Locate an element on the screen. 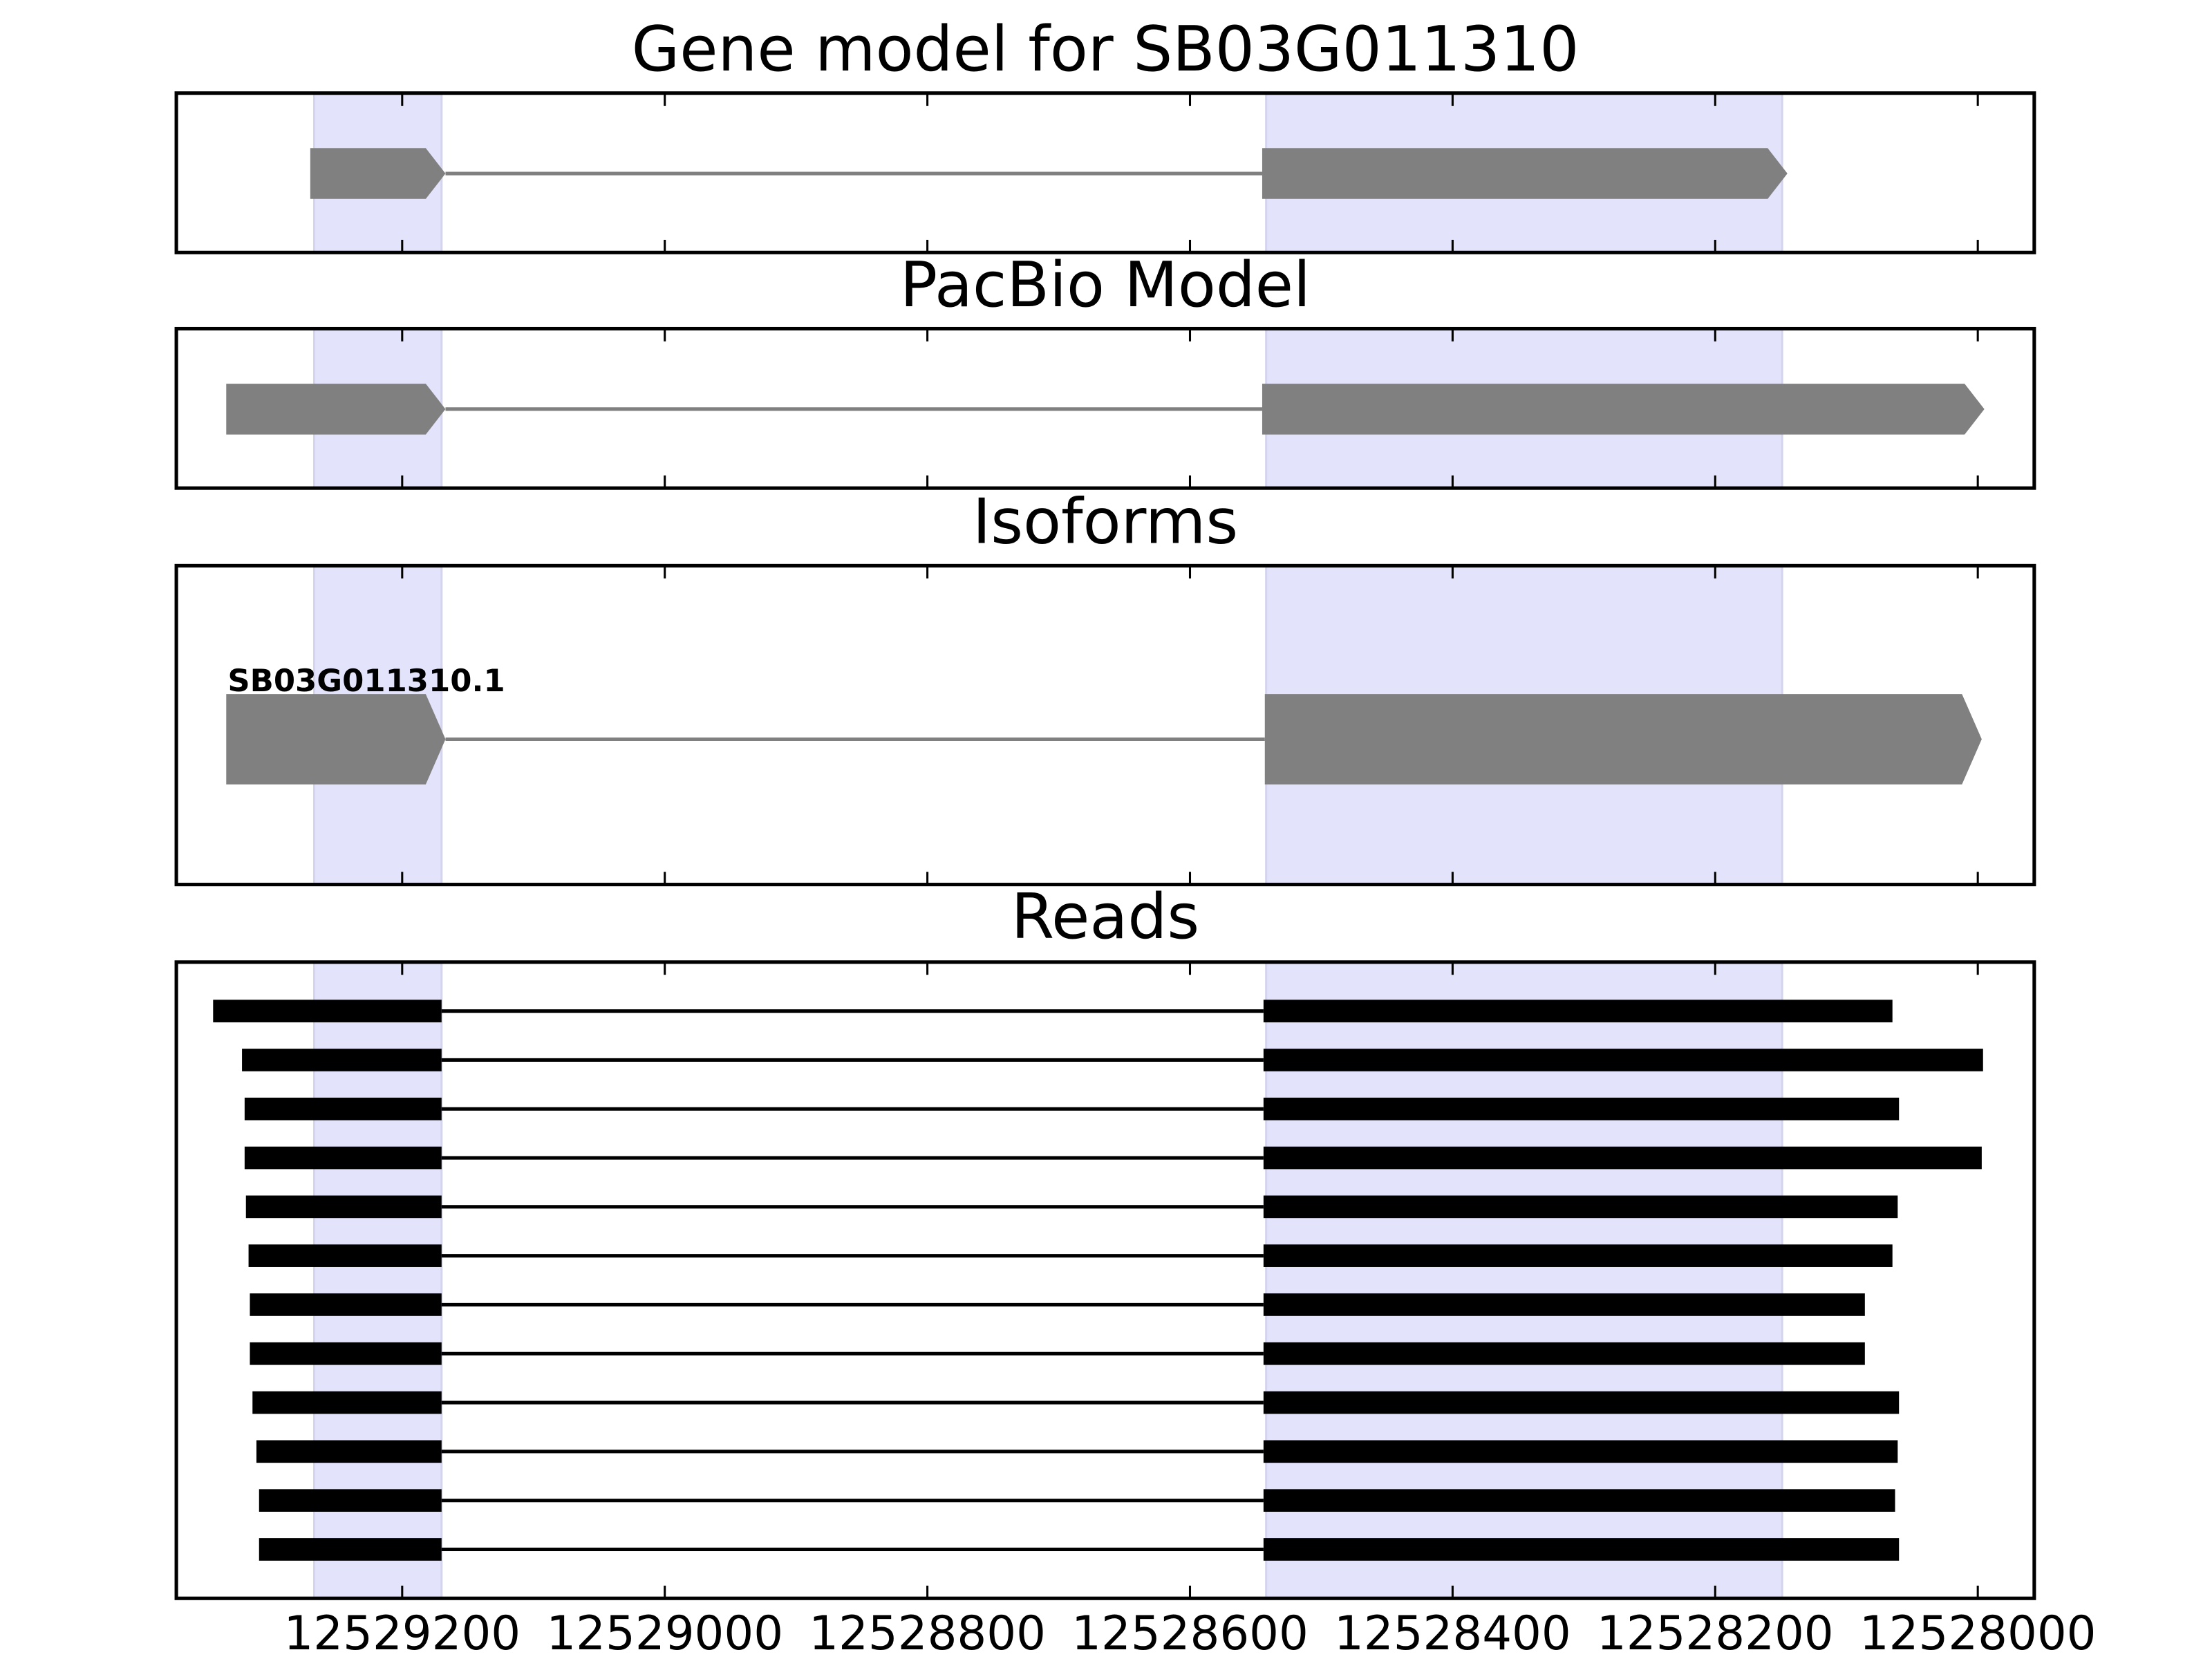 The height and width of the screenshot is (1659, 2212). x-tick-label: 12528200 is located at coordinates (1715, 1633).